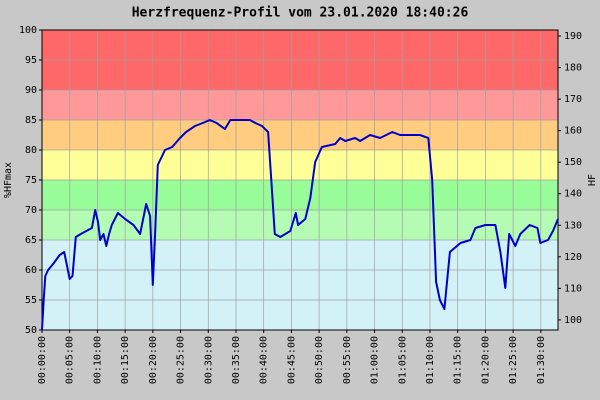  Describe the element at coordinates (485, 360) in the screenshot. I see `x-tick-label: 01:20:00` at that location.